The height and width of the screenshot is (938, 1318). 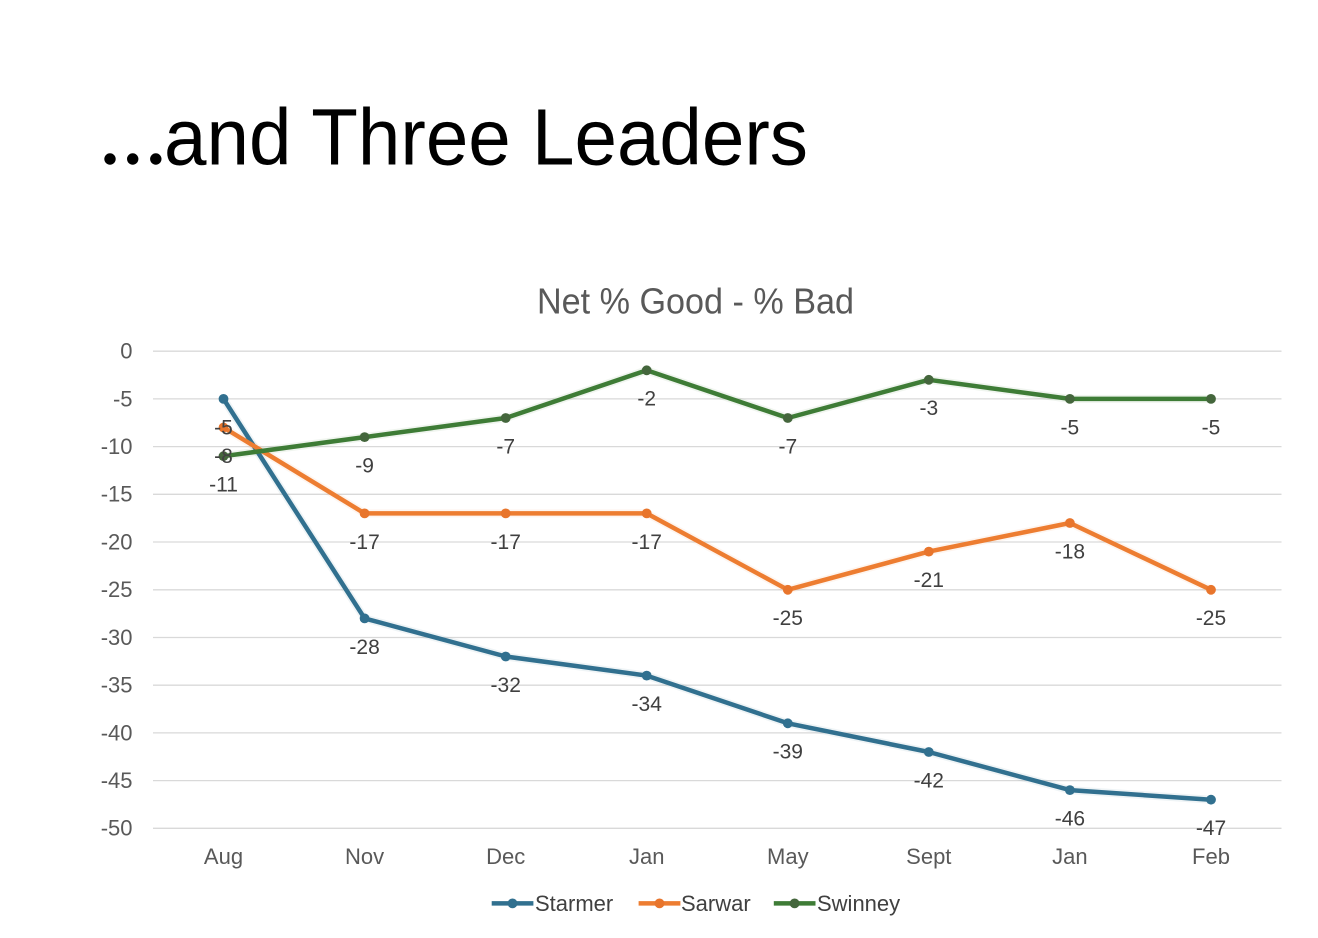 I want to click on svg-text: Net % Good - % Bad, so click(x=695, y=301).